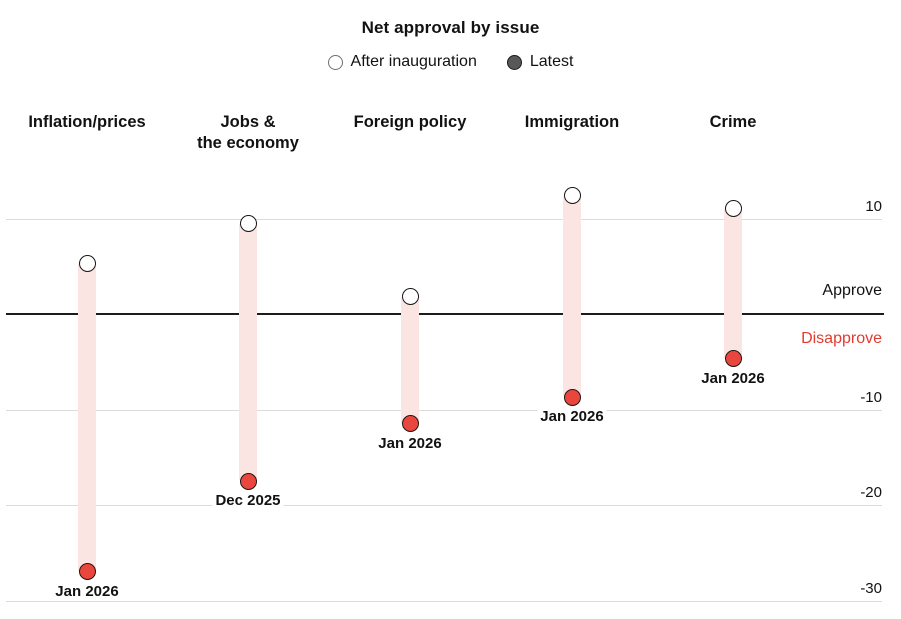  Describe the element at coordinates (444, 505) in the screenshot. I see `gridline--20` at that location.